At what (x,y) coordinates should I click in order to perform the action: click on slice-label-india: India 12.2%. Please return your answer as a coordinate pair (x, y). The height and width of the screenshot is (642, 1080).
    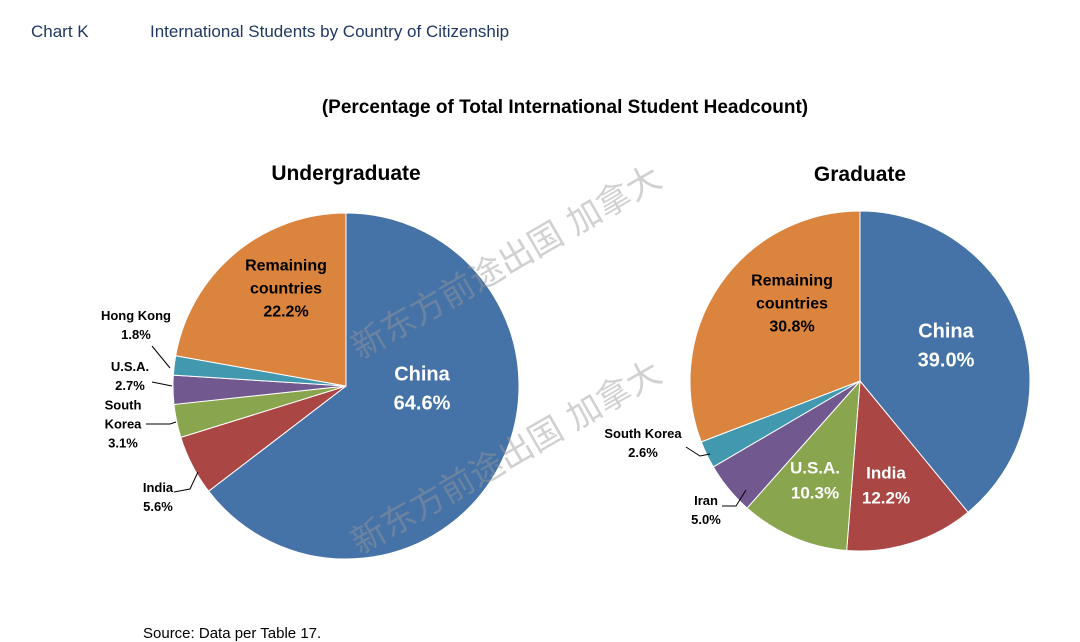
    Looking at the image, I should click on (886, 485).